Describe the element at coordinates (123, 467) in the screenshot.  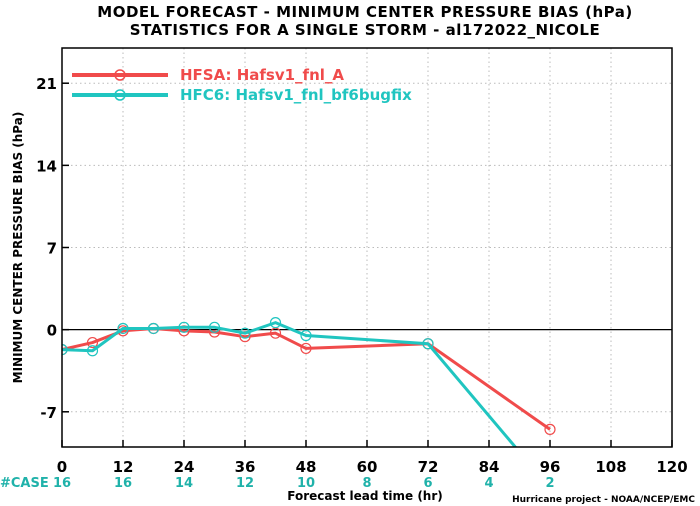
I see `x-tick-label: 12` at that location.